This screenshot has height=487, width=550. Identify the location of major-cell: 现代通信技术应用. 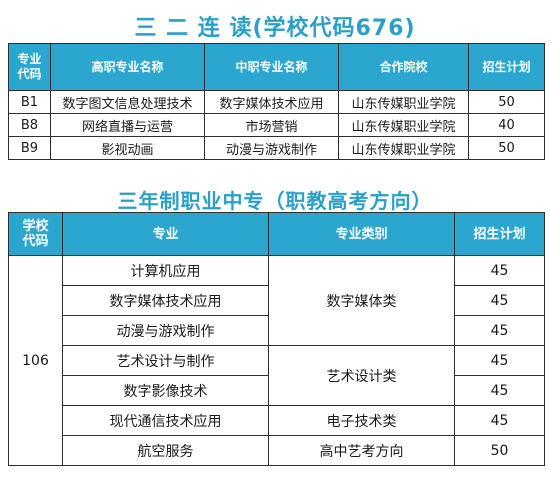
(165, 420).